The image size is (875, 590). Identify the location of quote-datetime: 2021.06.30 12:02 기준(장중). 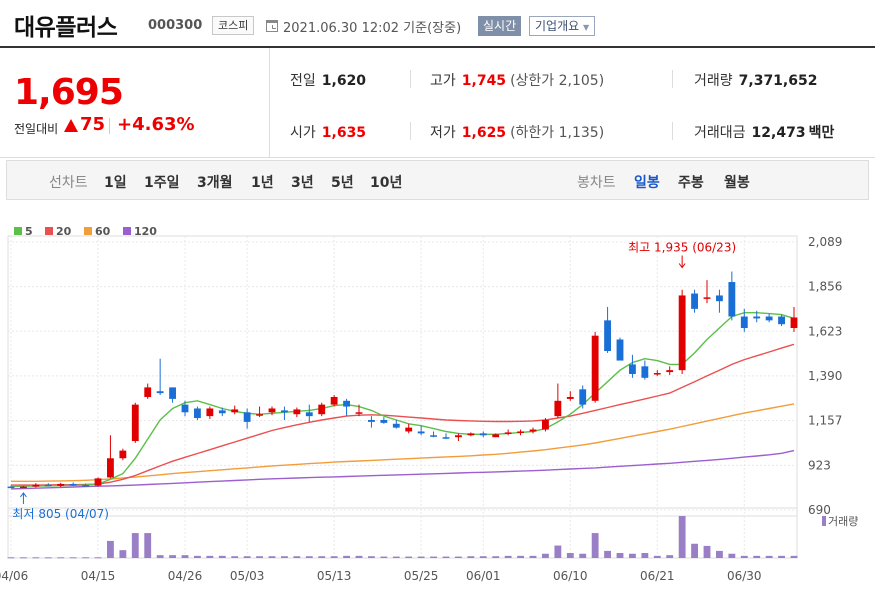
(372, 28).